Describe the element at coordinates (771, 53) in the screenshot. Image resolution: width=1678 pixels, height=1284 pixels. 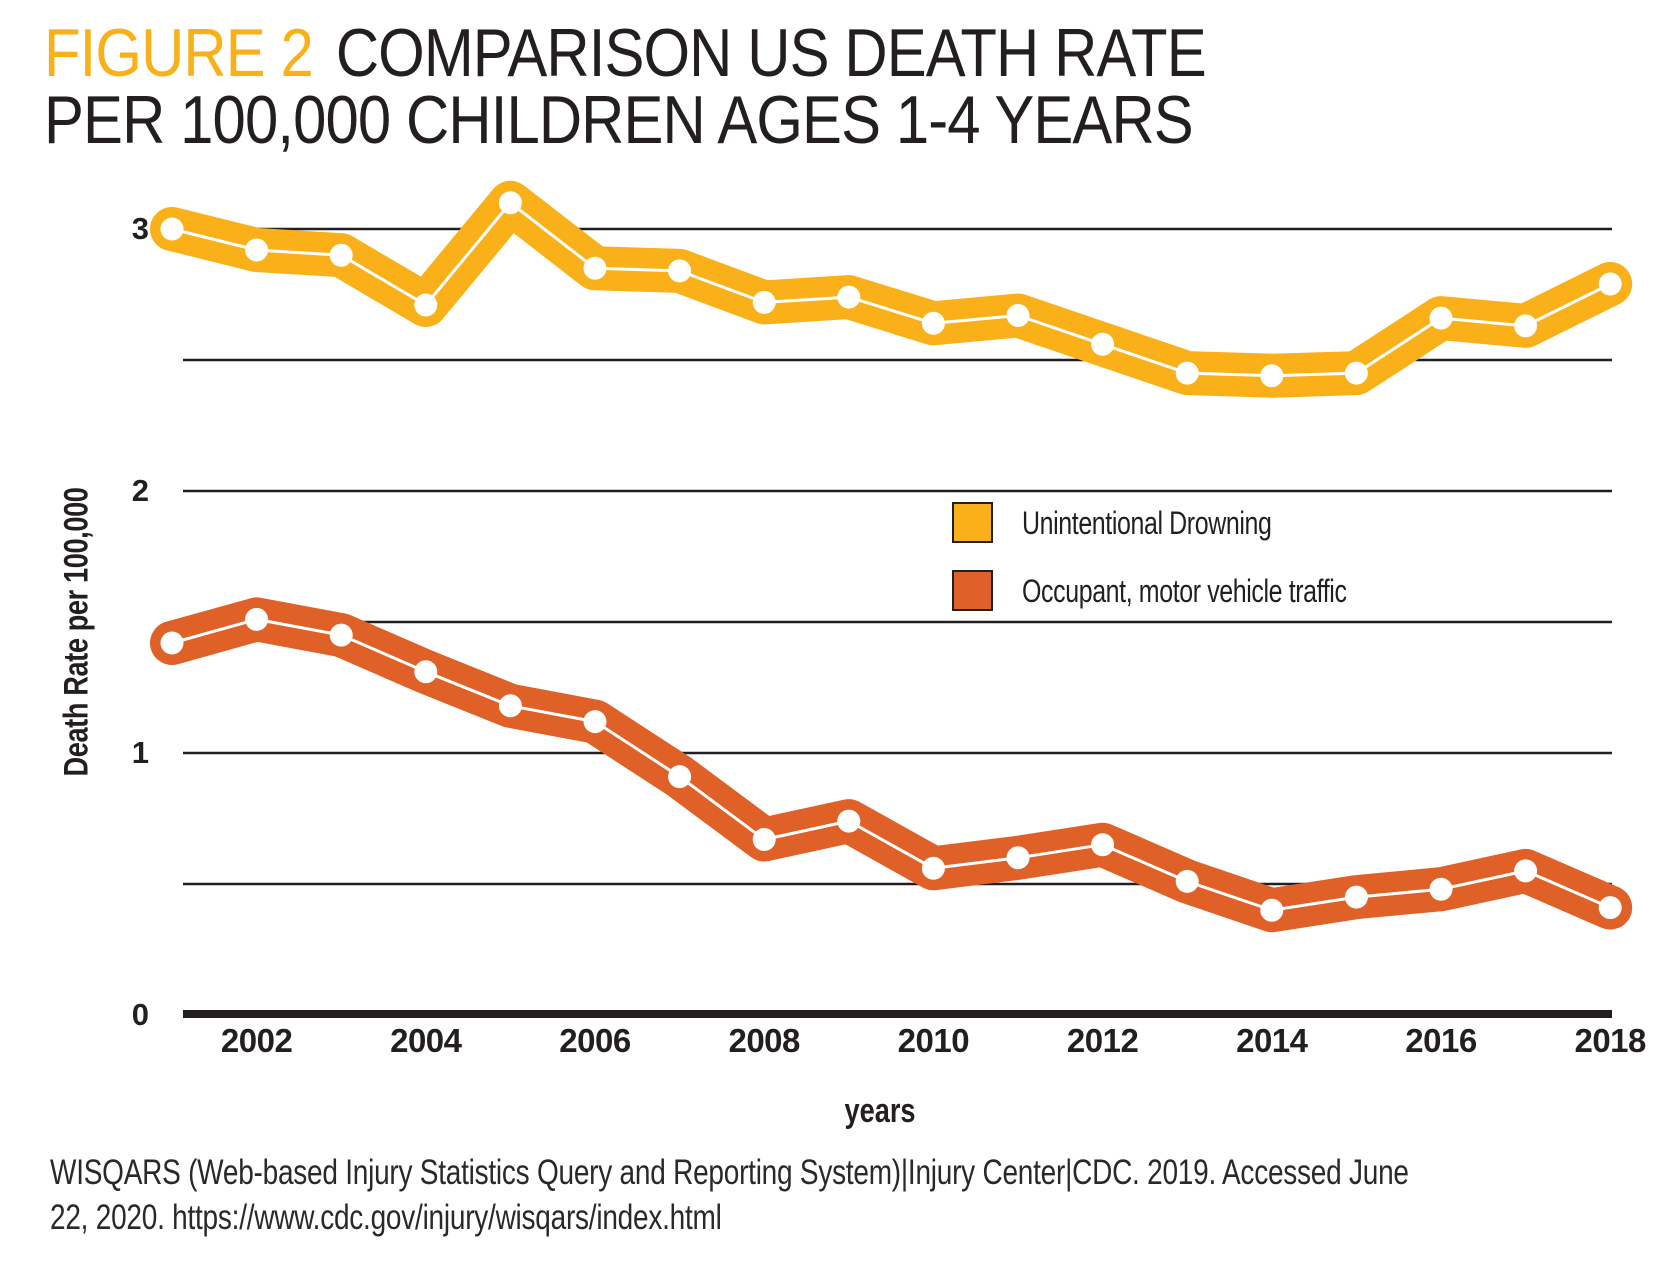
I see `chart-title-text: COMPARISON US DEATH RATE` at that location.